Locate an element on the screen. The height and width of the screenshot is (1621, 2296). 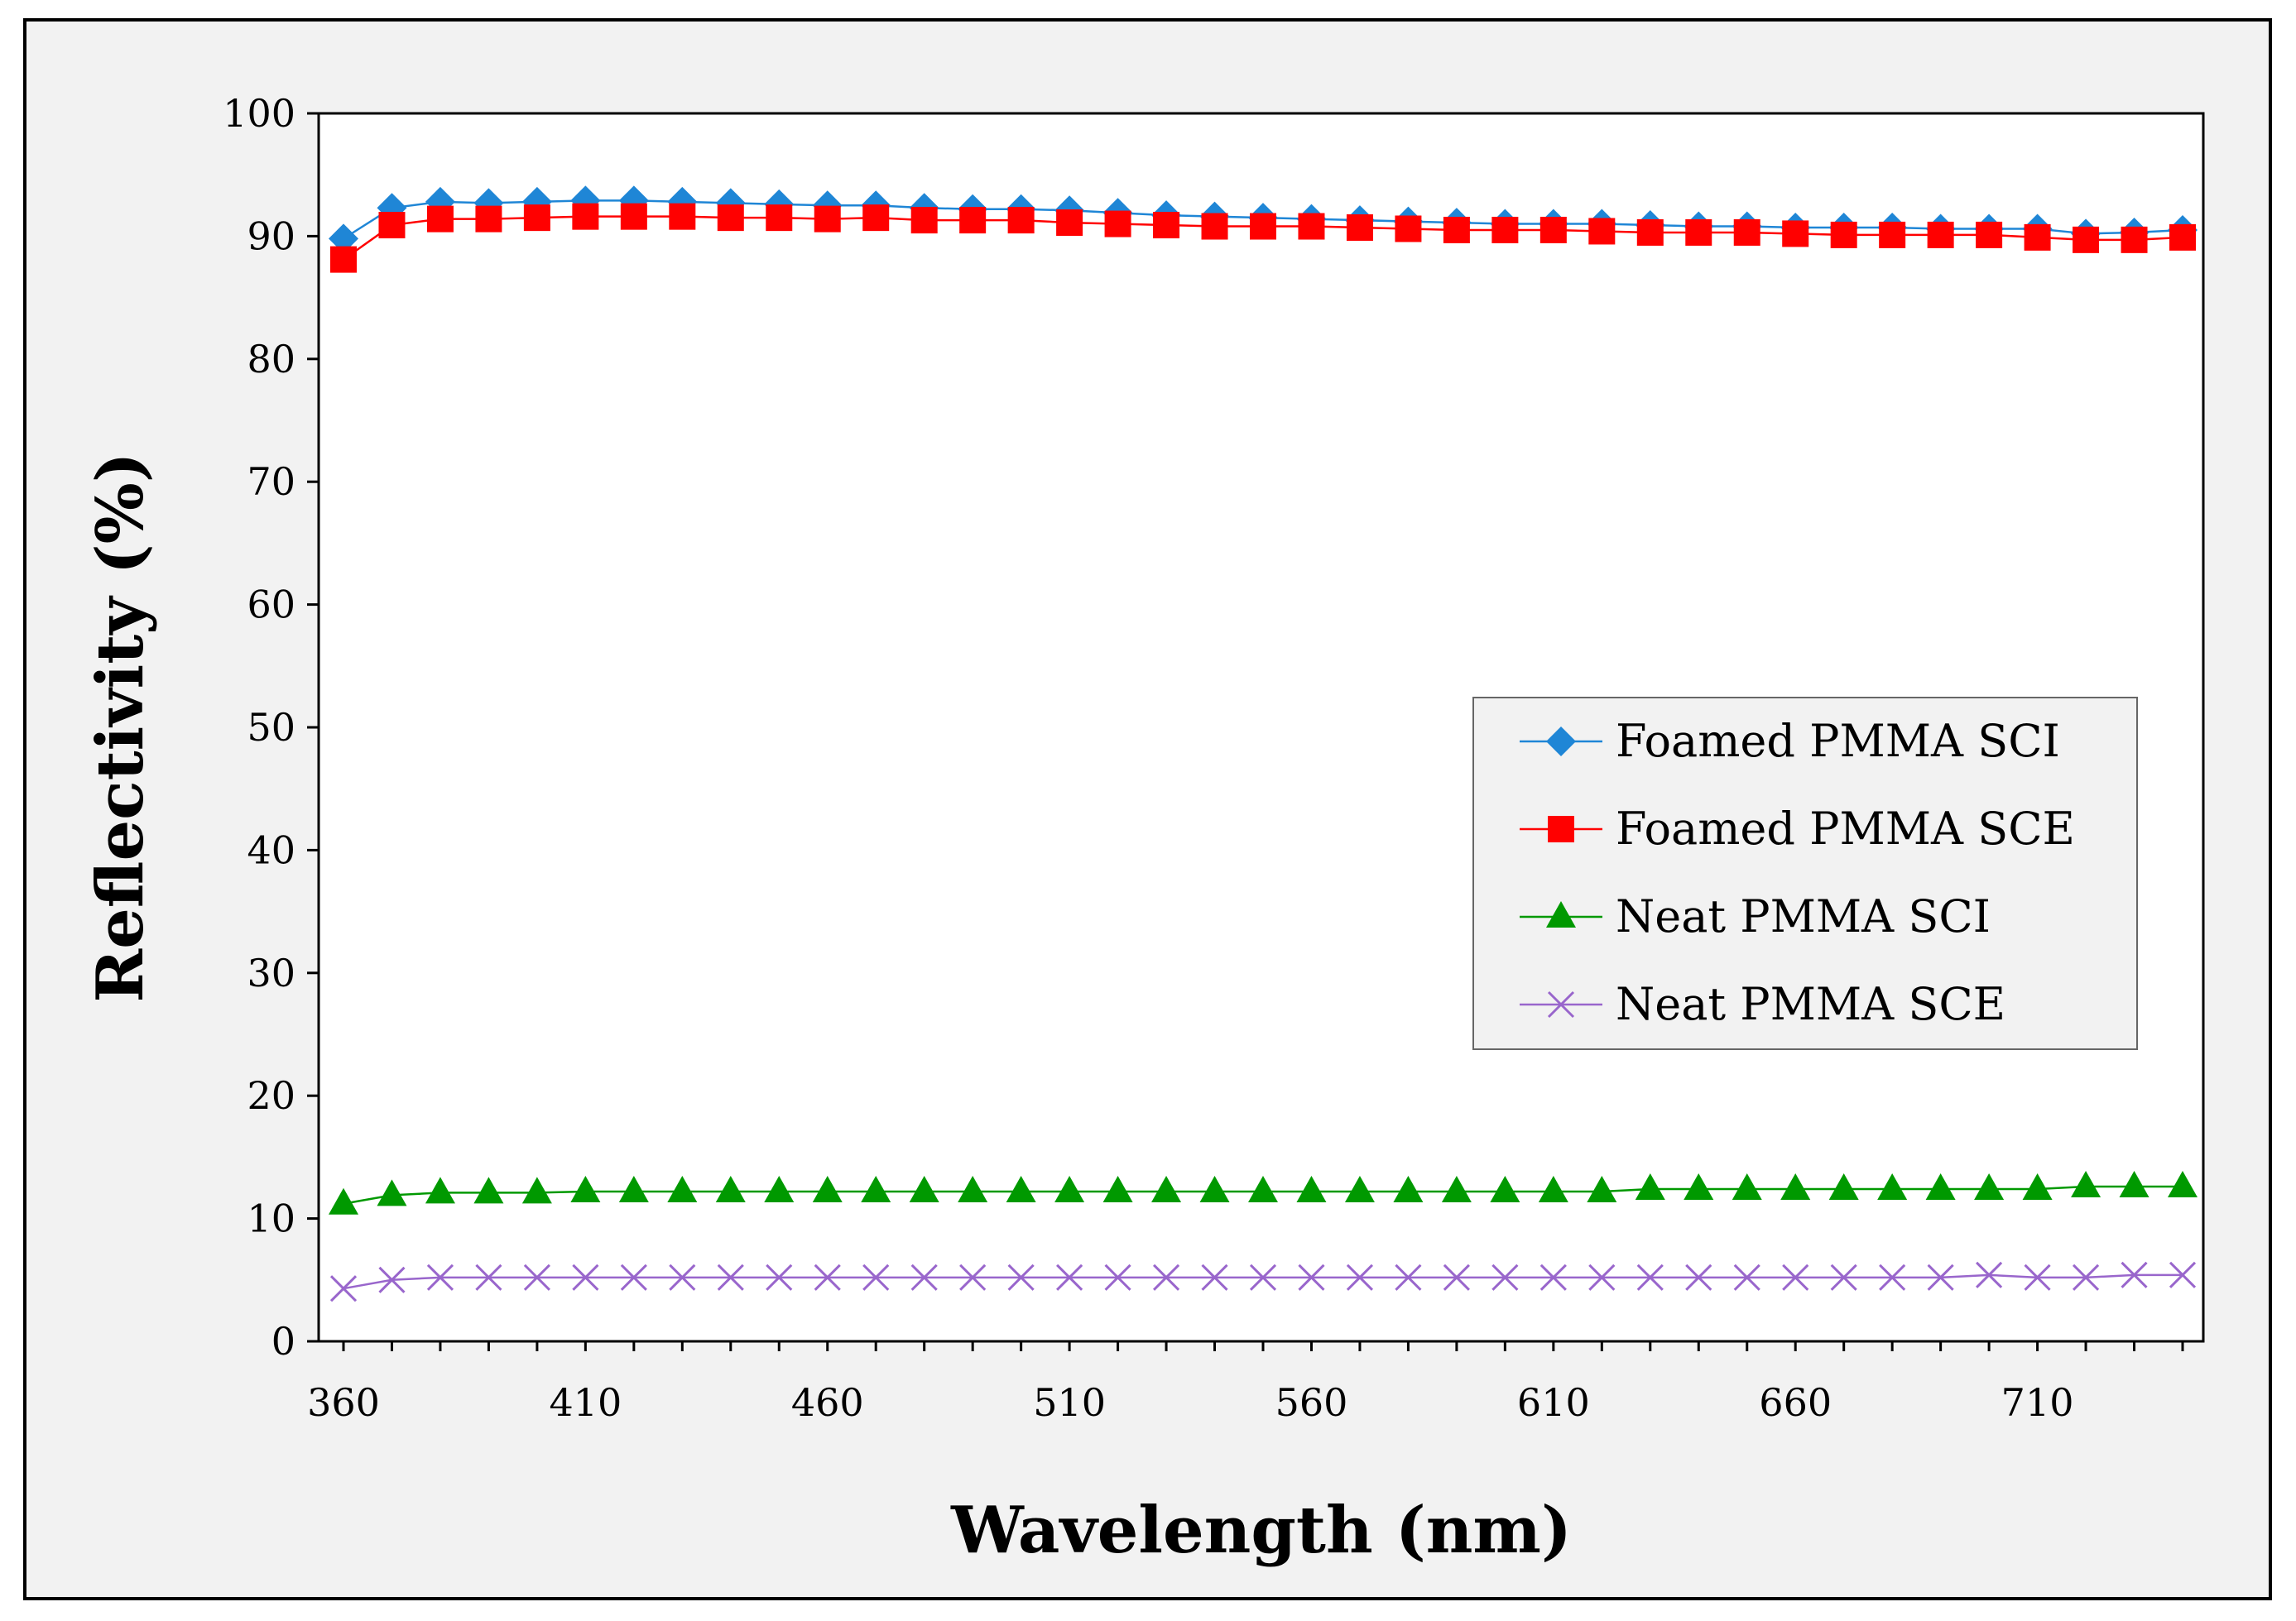
y-tick-label: 60 is located at coordinates (271, 605).